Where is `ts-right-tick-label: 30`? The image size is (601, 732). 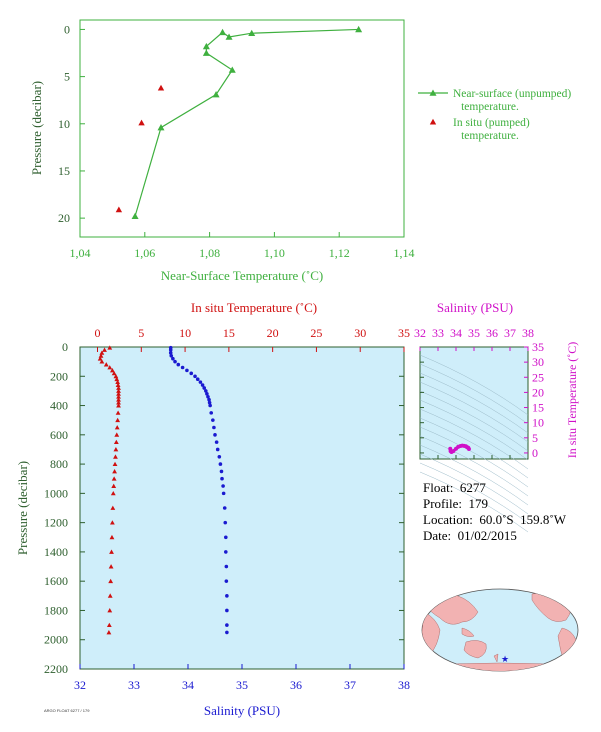
ts-right-tick-label: 30 is located at coordinates (538, 362).